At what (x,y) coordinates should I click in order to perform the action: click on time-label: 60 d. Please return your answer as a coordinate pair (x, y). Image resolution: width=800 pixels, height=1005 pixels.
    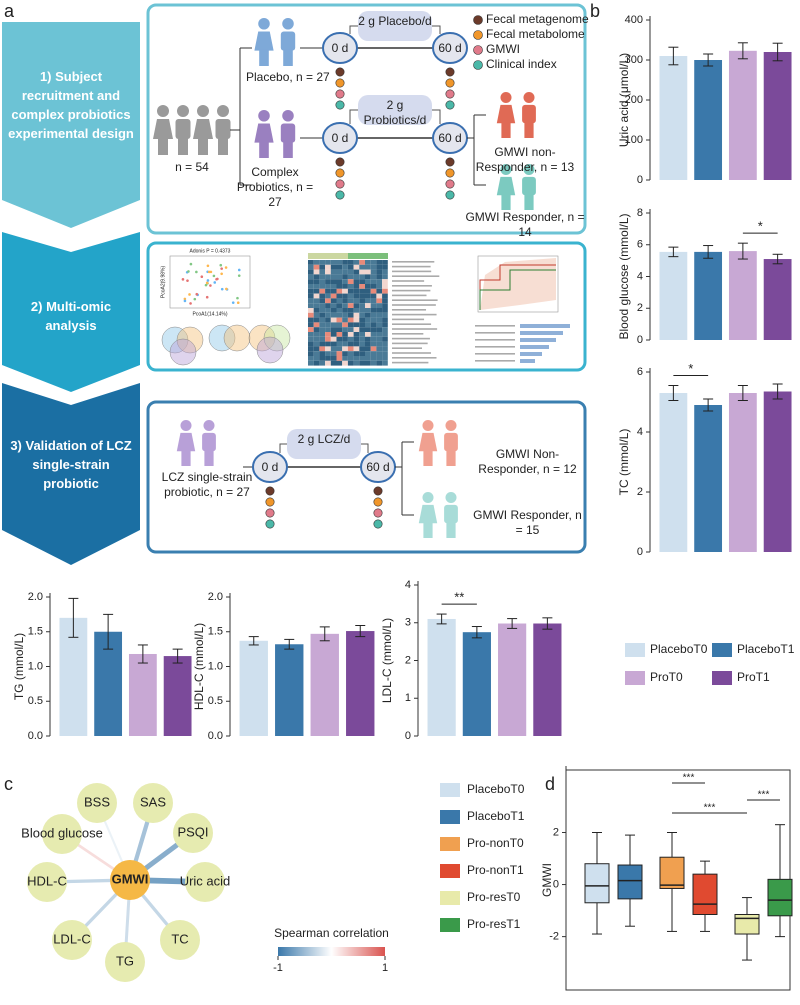
    Looking at the image, I should click on (377, 467).